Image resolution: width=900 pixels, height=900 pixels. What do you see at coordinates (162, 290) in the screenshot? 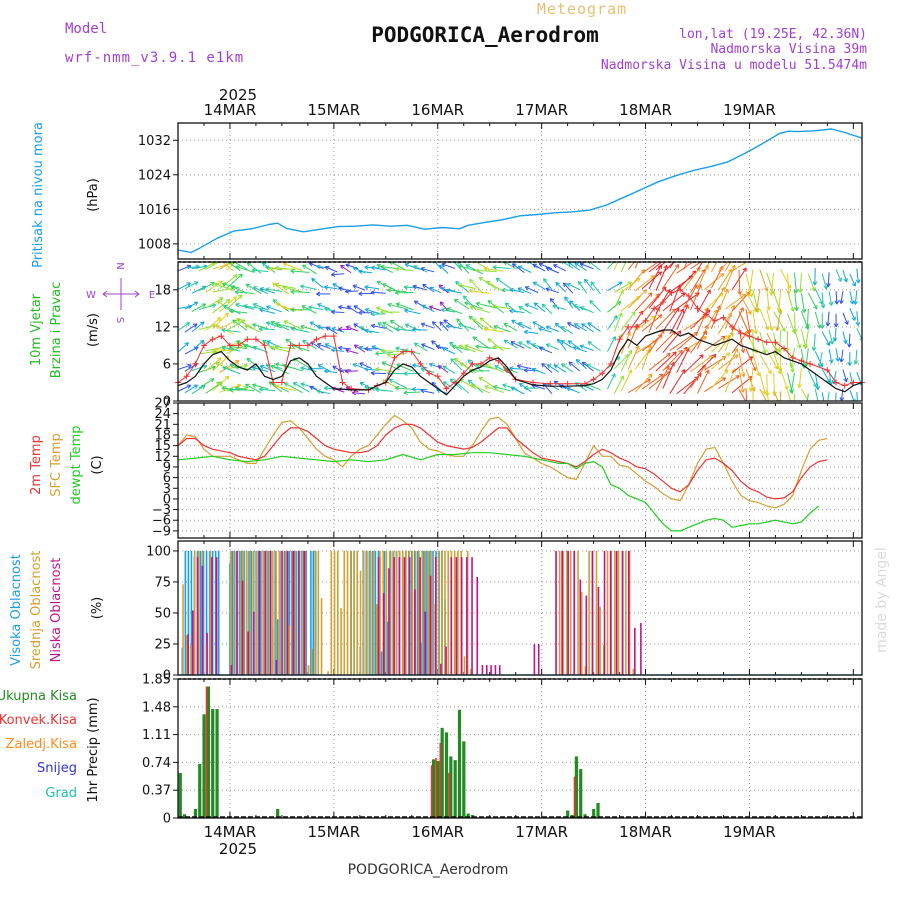
I see `wind-ytick-label: 18` at bounding box center [162, 290].